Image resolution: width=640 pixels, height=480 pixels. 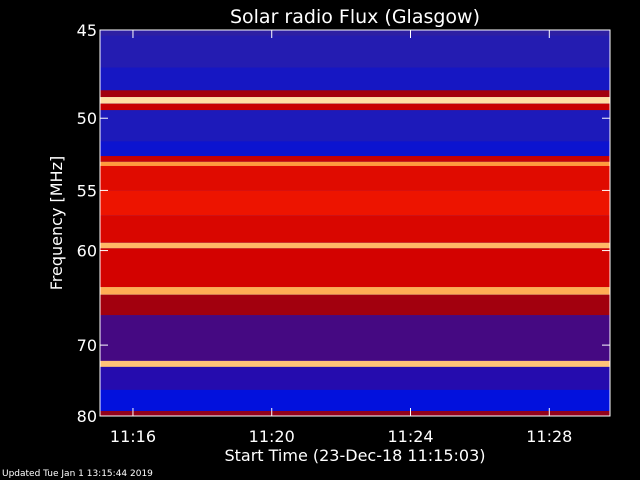 I want to click on y-tick-label: 45, so click(x=87, y=30).